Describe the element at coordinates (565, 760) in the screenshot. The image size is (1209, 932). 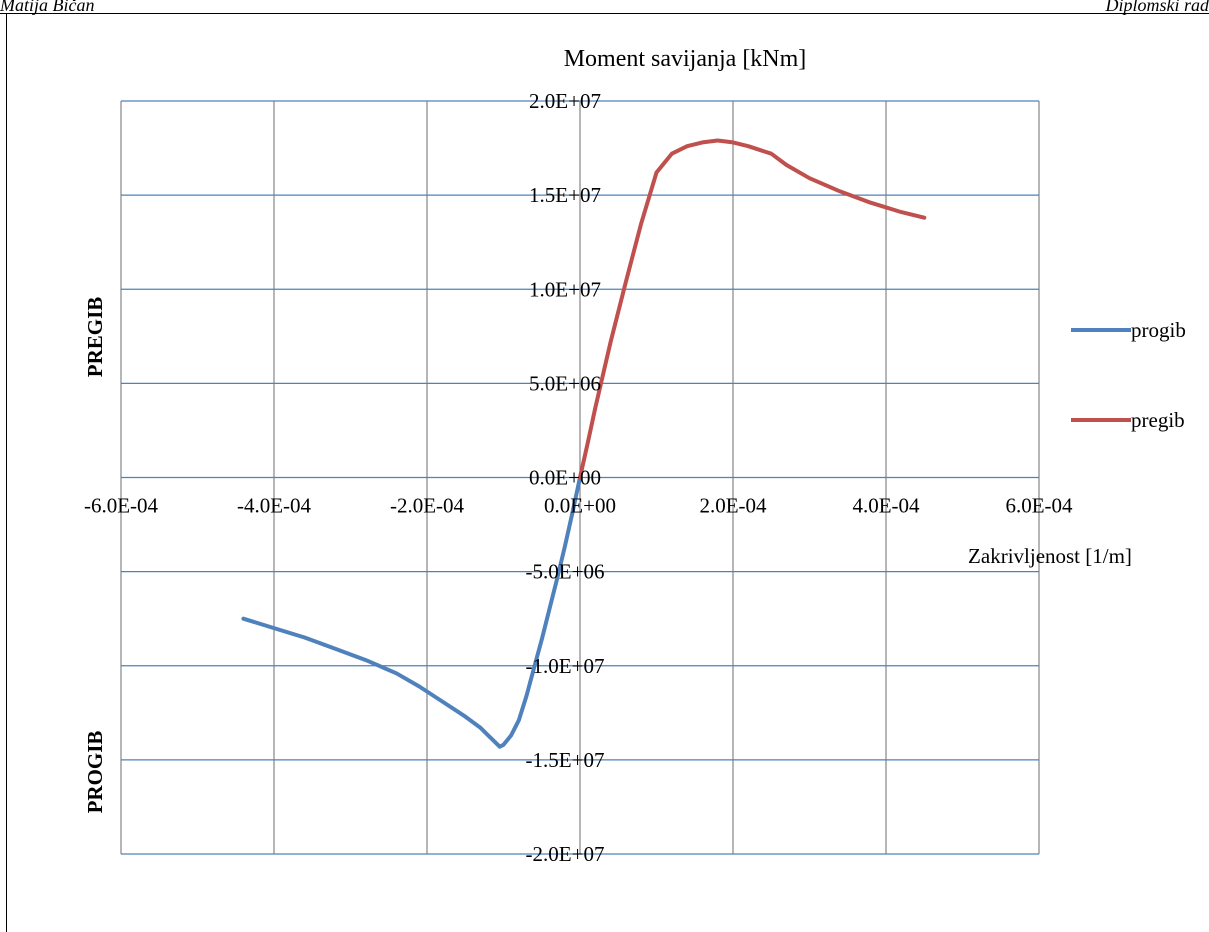
I see `y-tick-label: -1.5E+07` at that location.